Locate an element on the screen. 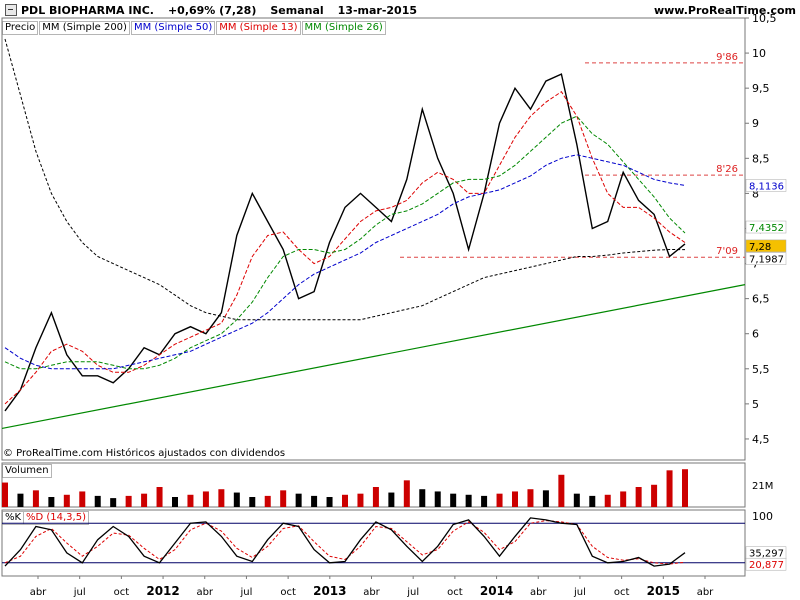 The image size is (800, 600). indicator-tab-sma200: MM (Simple 200) is located at coordinates (84, 28).